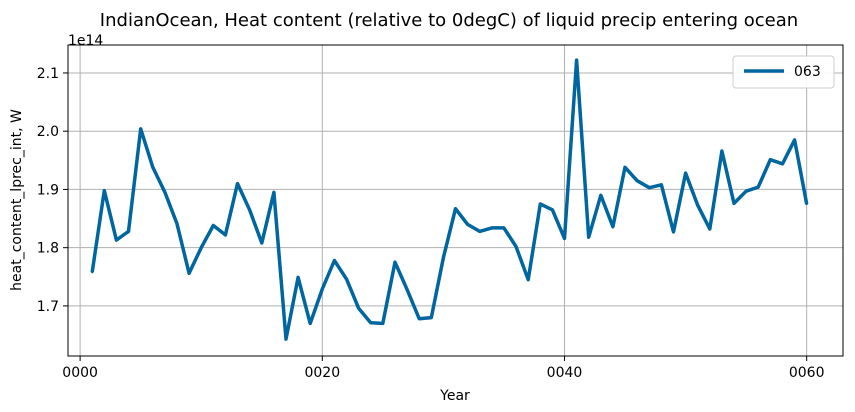 The height and width of the screenshot is (412, 855). Describe the element at coordinates (85, 41) in the screenshot. I see `y-offset-label: 1e14` at that location.